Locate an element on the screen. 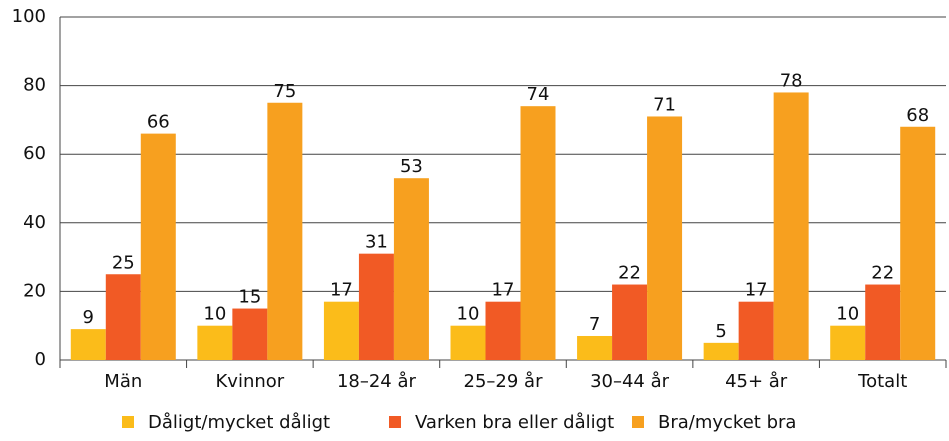  value-label: 75 is located at coordinates (284, 91).